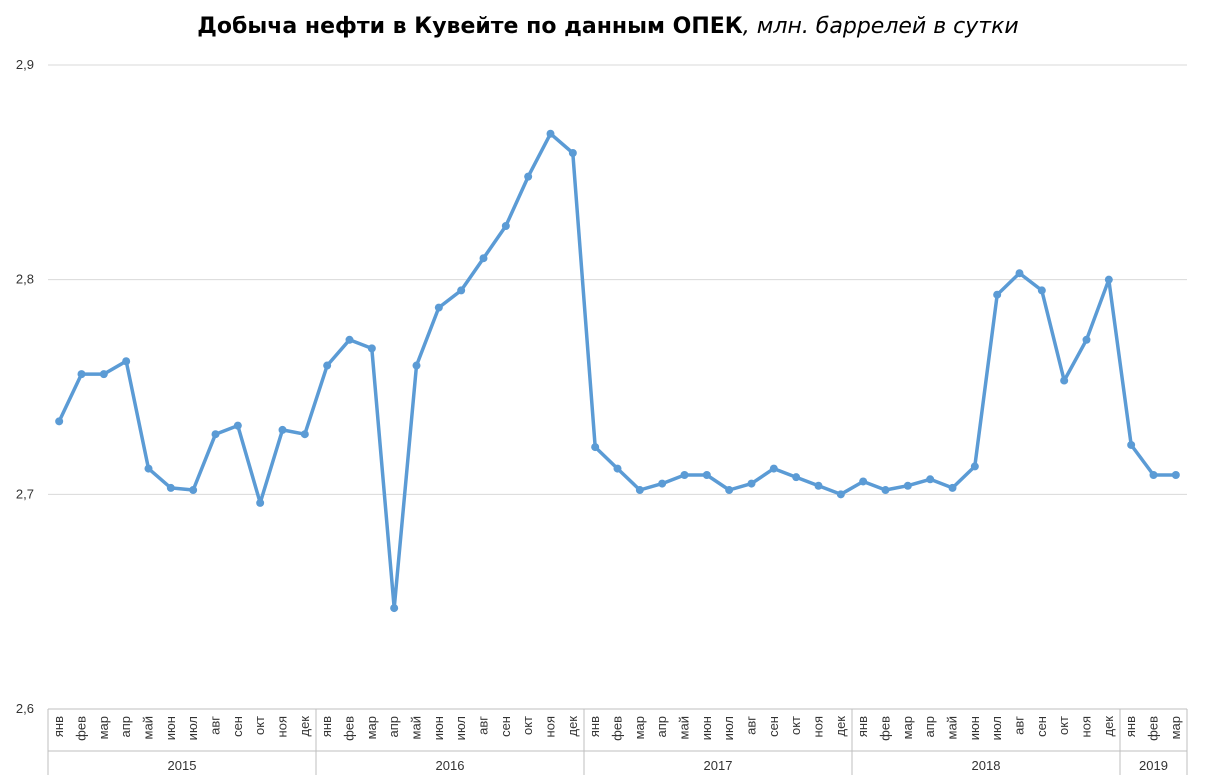  Describe the element at coordinates (25, 279) in the screenshot. I see `y-tick-label: 2,8` at that location.